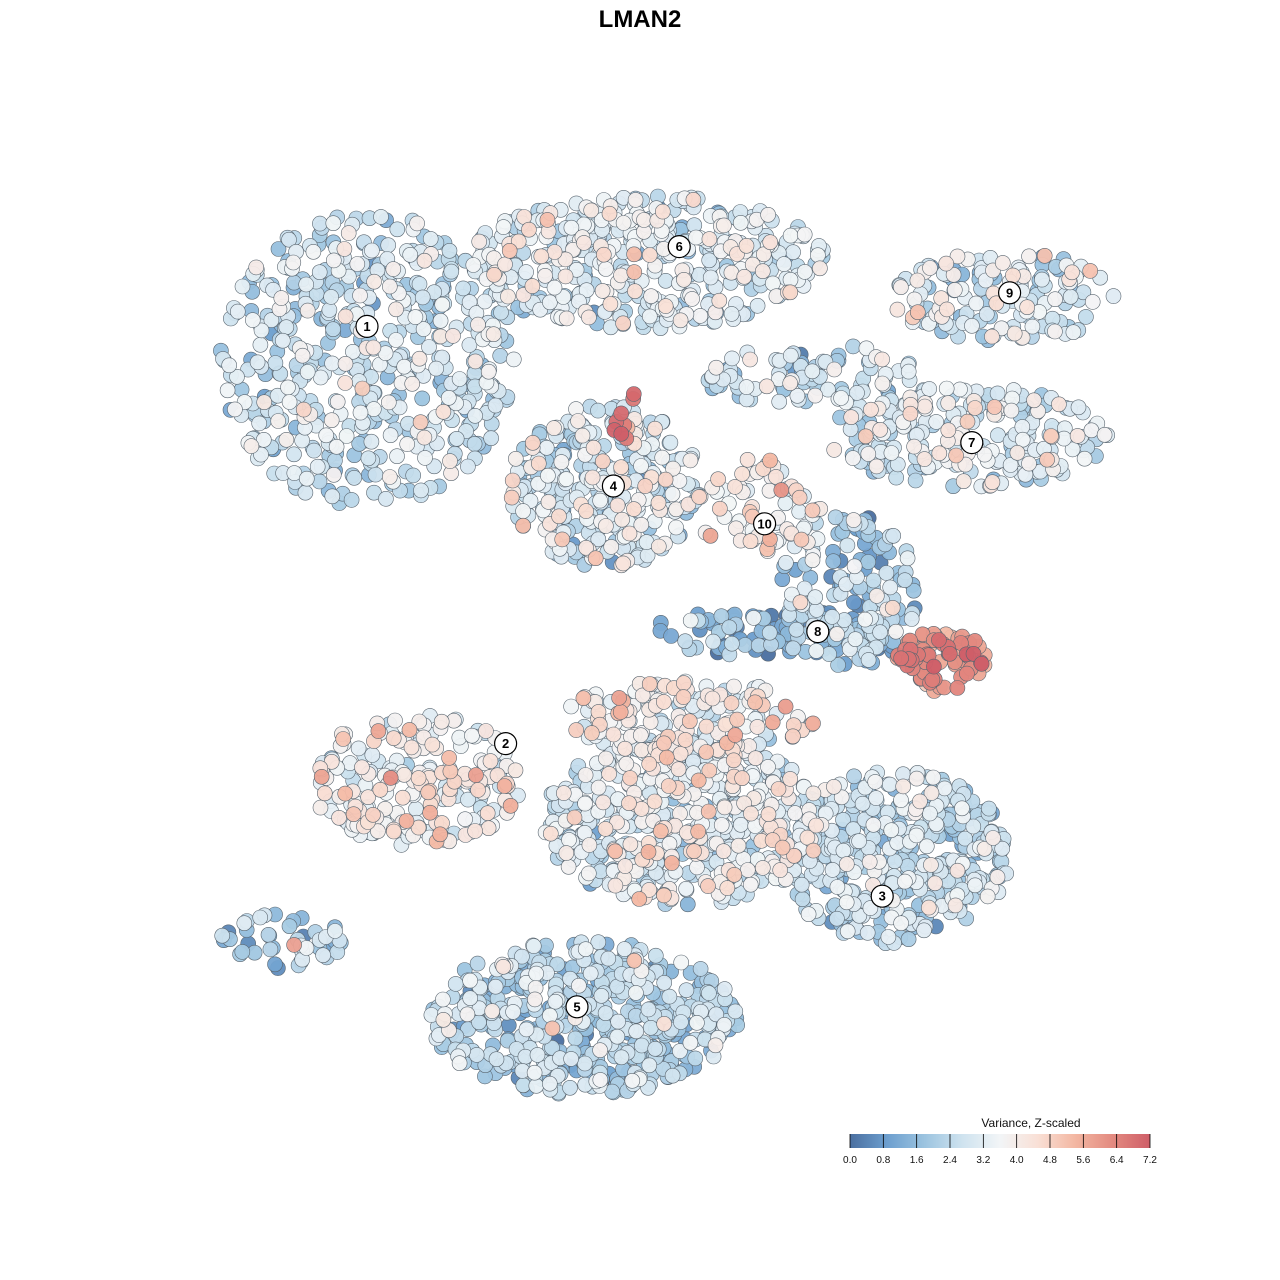 The height and width of the screenshot is (1280, 1280). I want to click on cluster-number: 4, so click(614, 486).